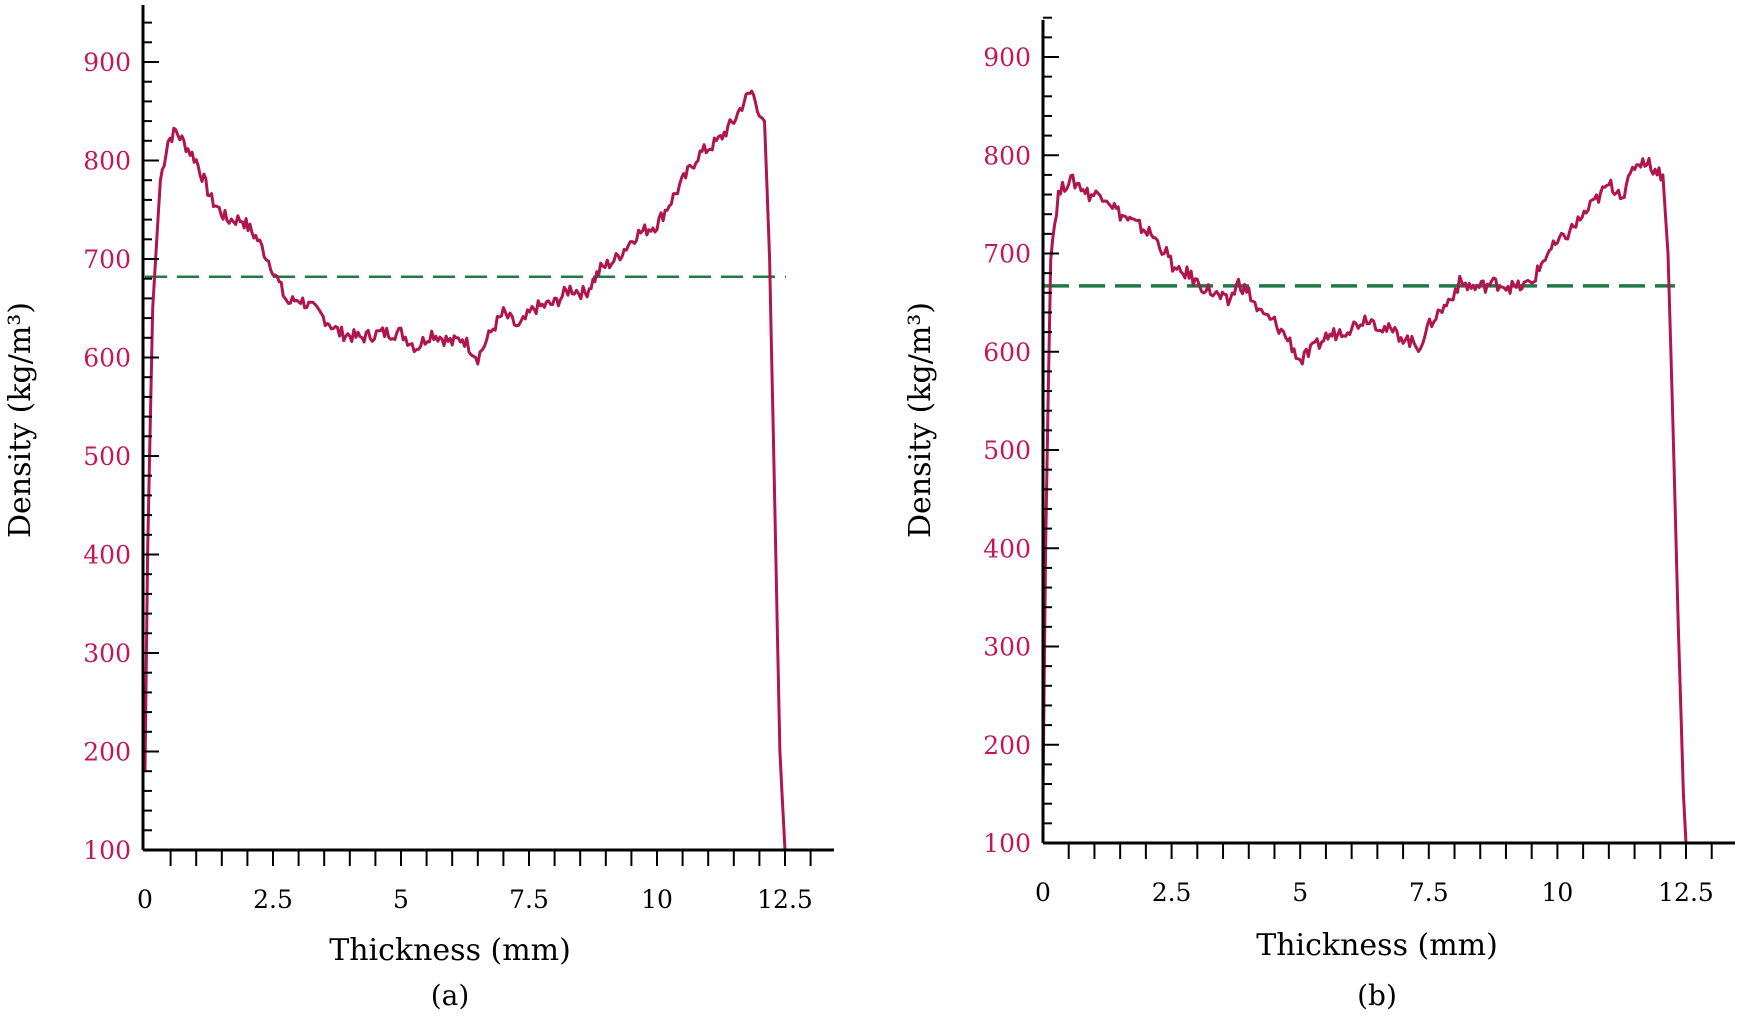 The image size is (1740, 1026). I want to click on x-axis-title-a: Thickness (mm), so click(450, 950).